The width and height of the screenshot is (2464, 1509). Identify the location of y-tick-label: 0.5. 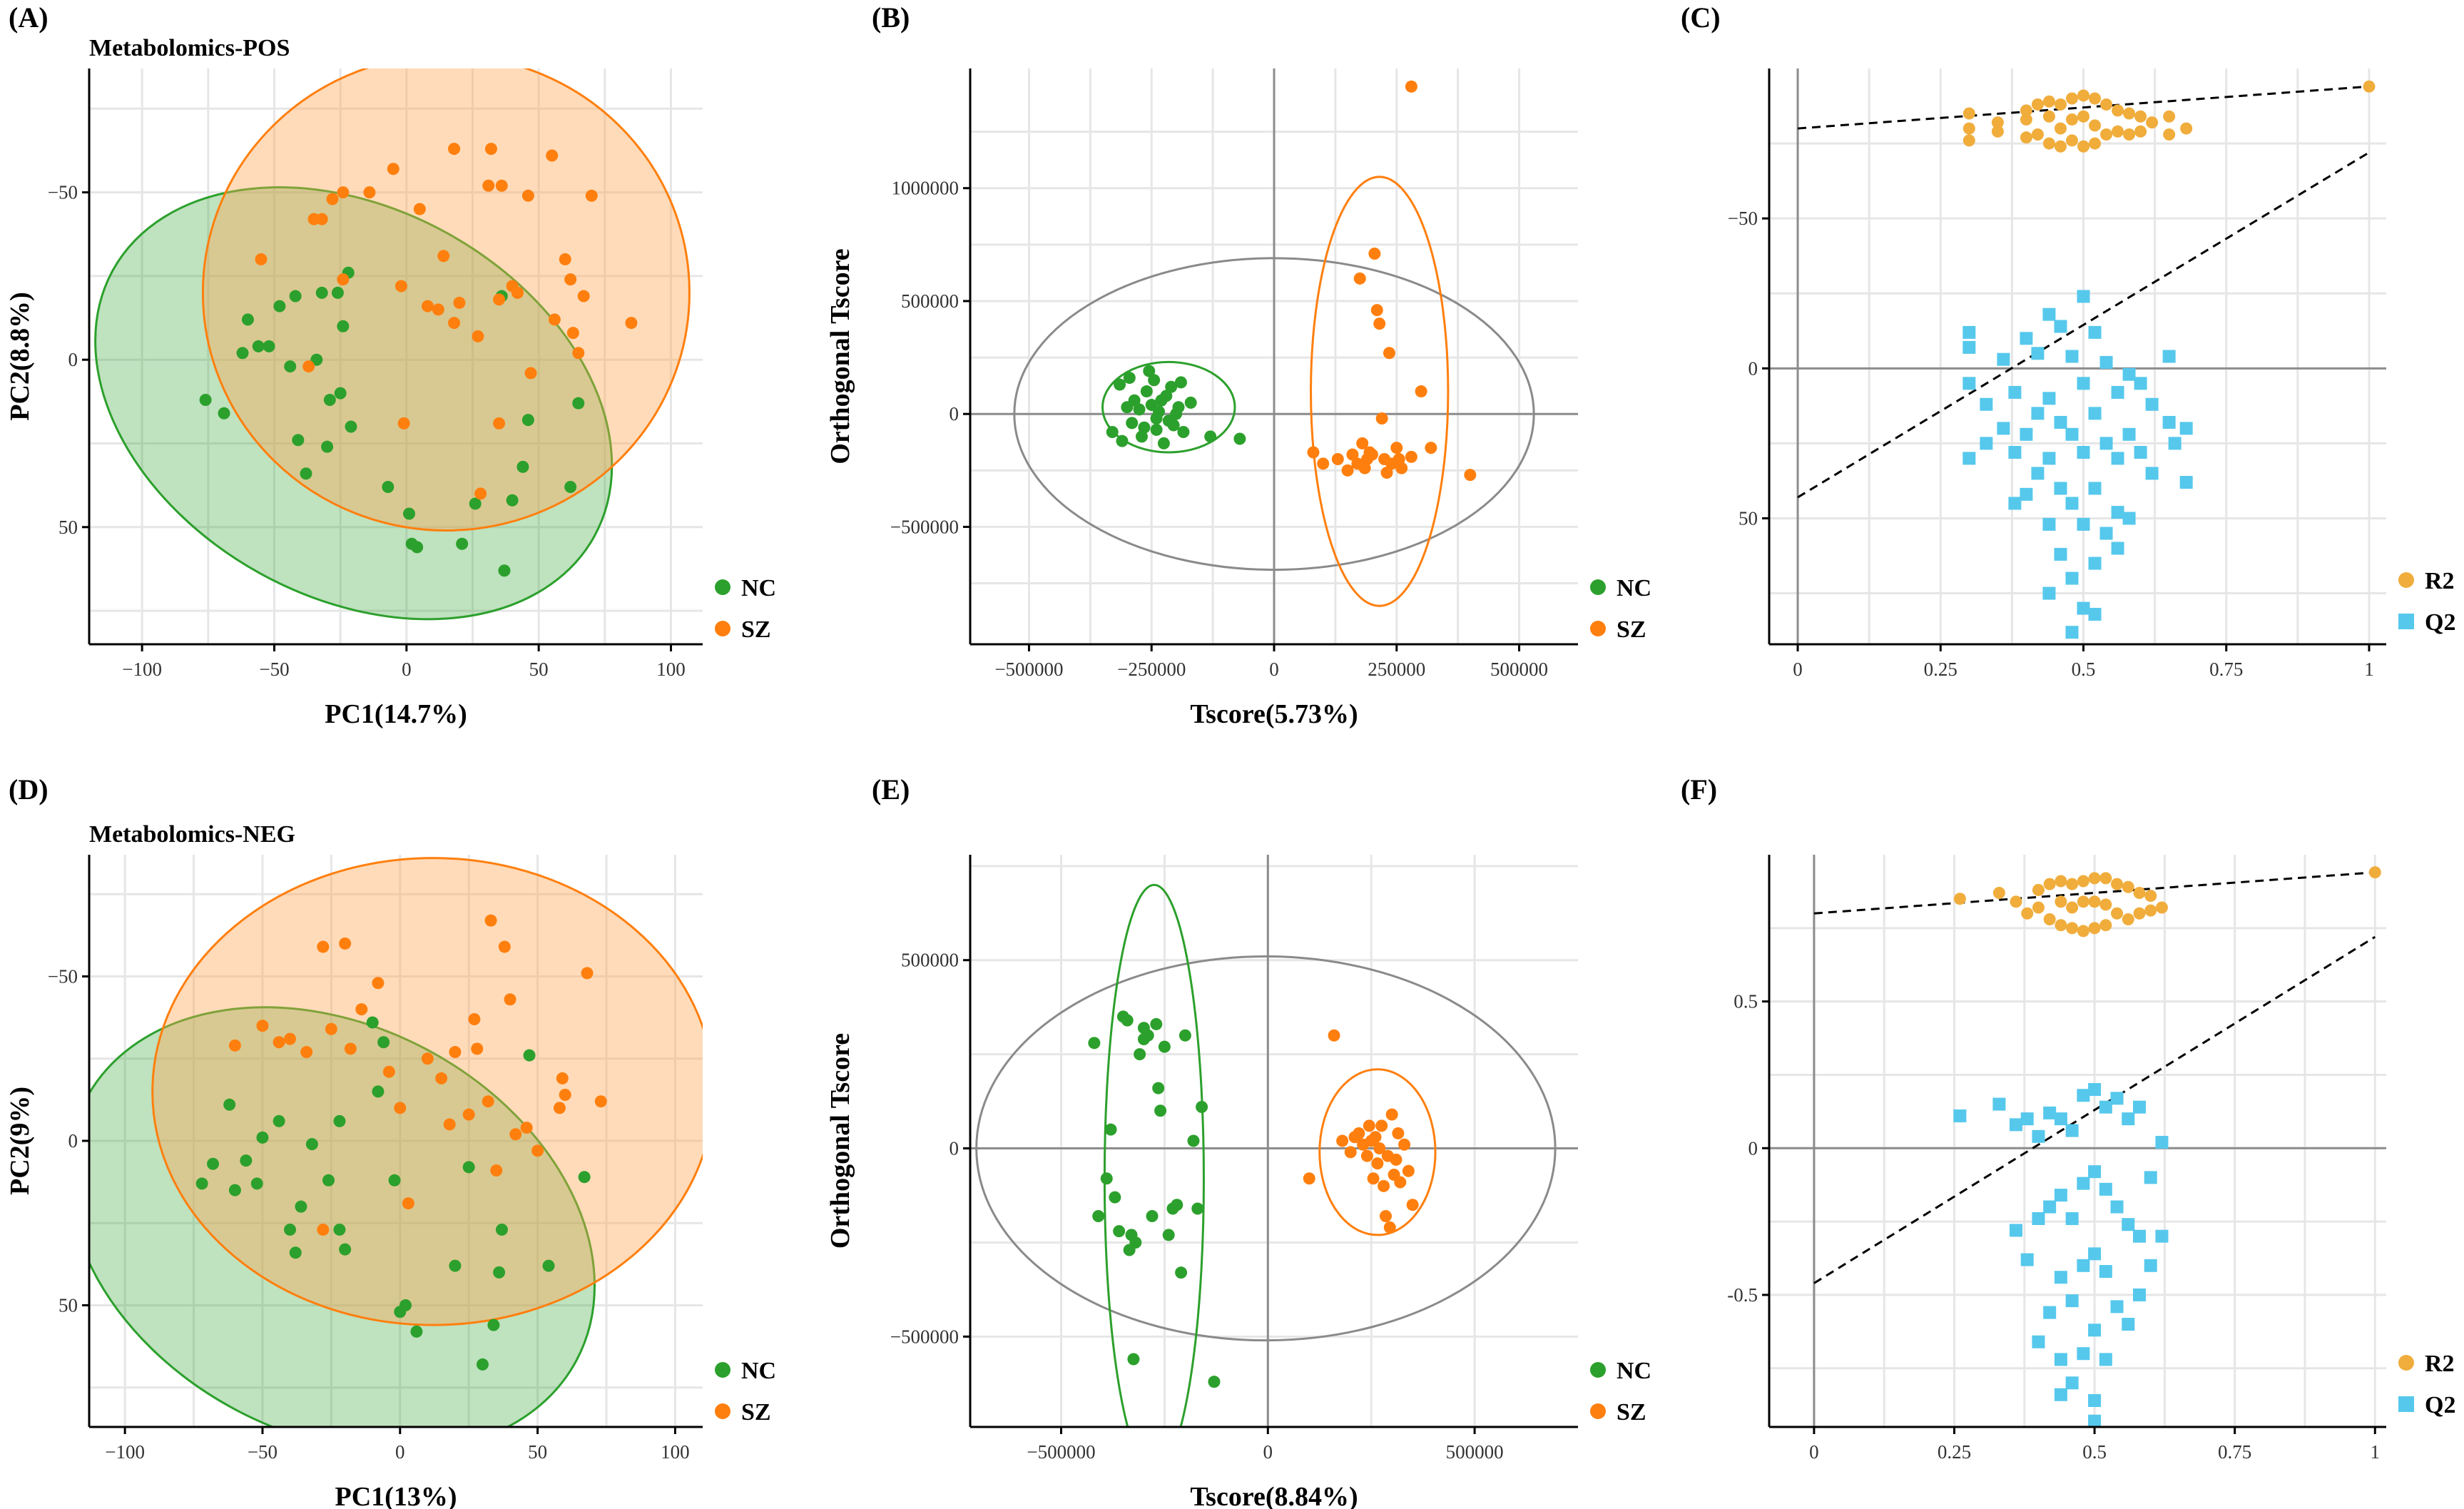
(1746, 1002).